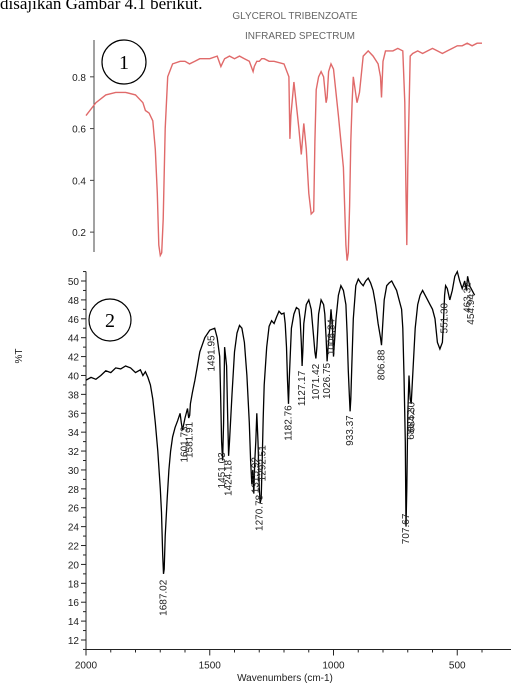  Describe the element at coordinates (74, 547) in the screenshot. I see `spectrum-2-y-tick-label: 22` at that location.